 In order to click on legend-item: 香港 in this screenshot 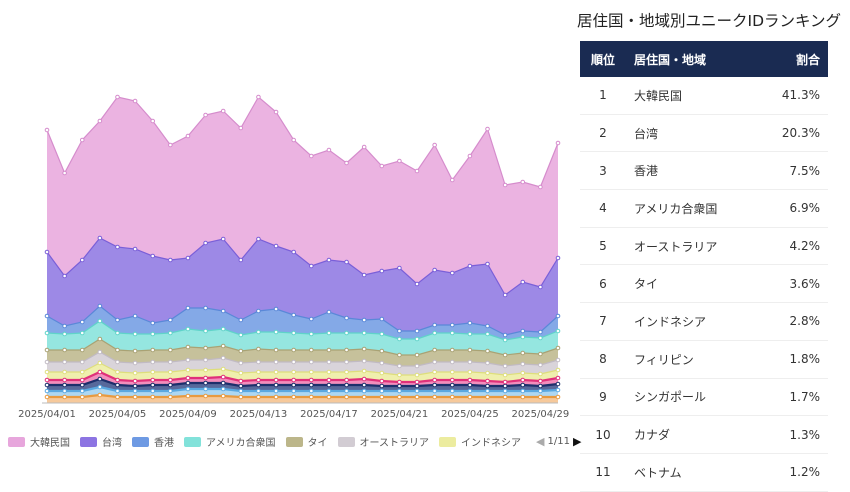, I will do `click(153, 441)`.